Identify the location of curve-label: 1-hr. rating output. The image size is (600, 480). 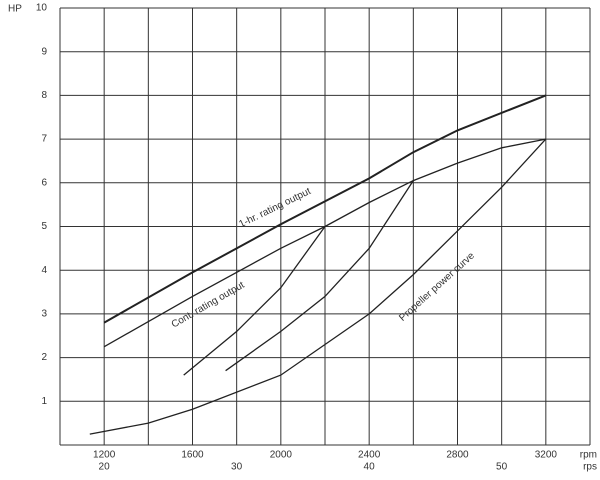
(274, 208).